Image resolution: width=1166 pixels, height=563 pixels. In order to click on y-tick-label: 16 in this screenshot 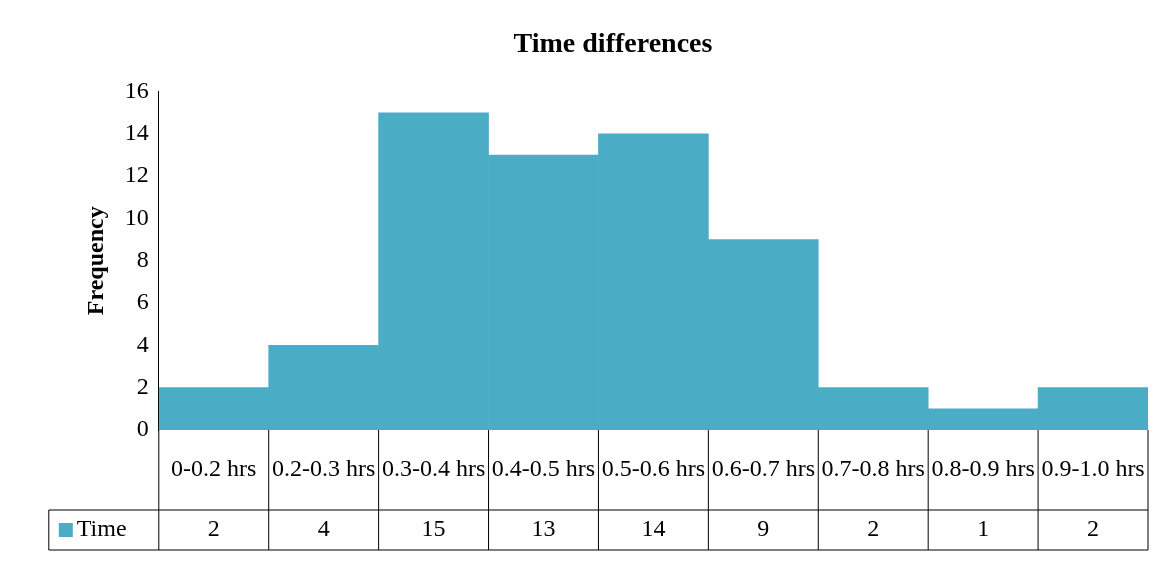, I will do `click(136, 89)`.